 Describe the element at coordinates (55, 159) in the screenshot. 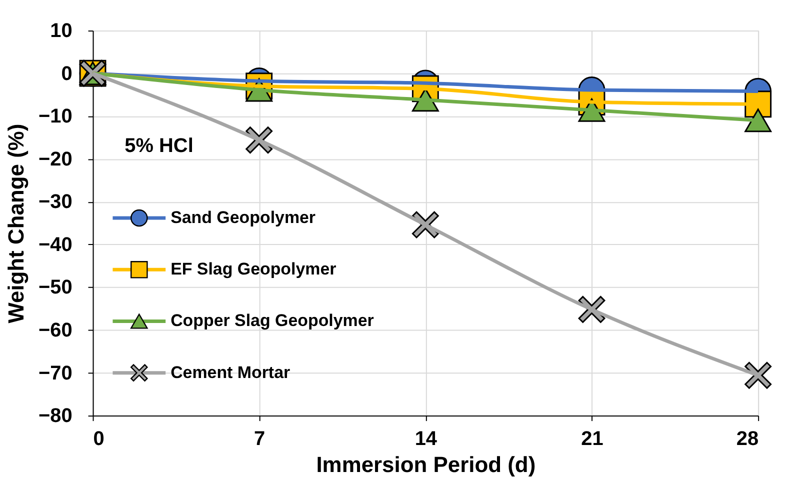

I see `y-tick-label: −20` at that location.